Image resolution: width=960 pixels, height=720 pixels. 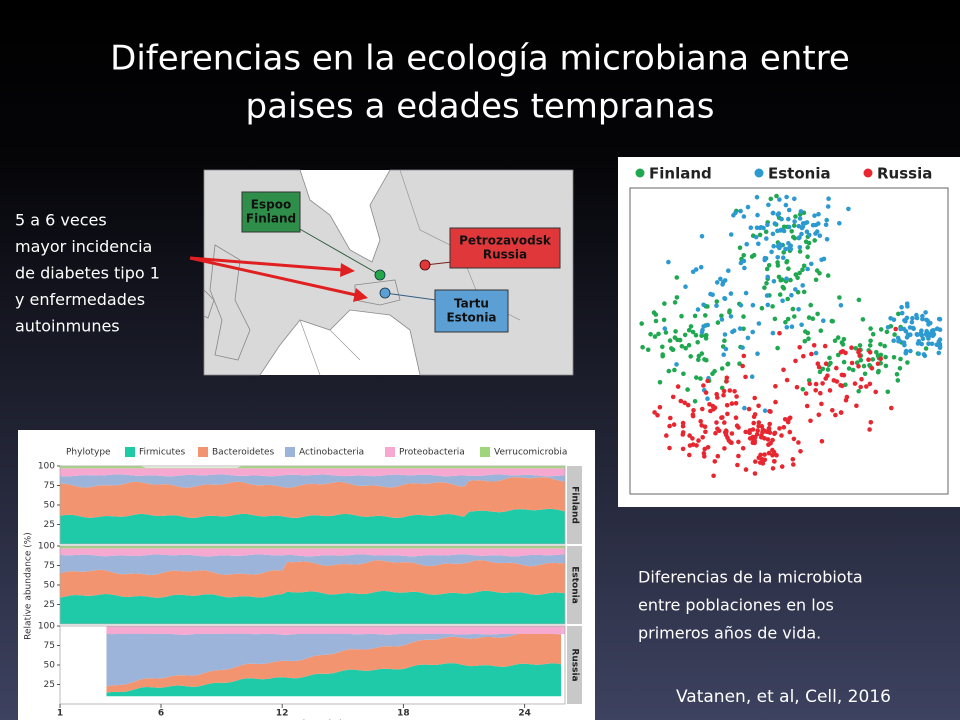 What do you see at coordinates (524, 714) in the screenshot?
I see `x-tick-label: 24` at bounding box center [524, 714].